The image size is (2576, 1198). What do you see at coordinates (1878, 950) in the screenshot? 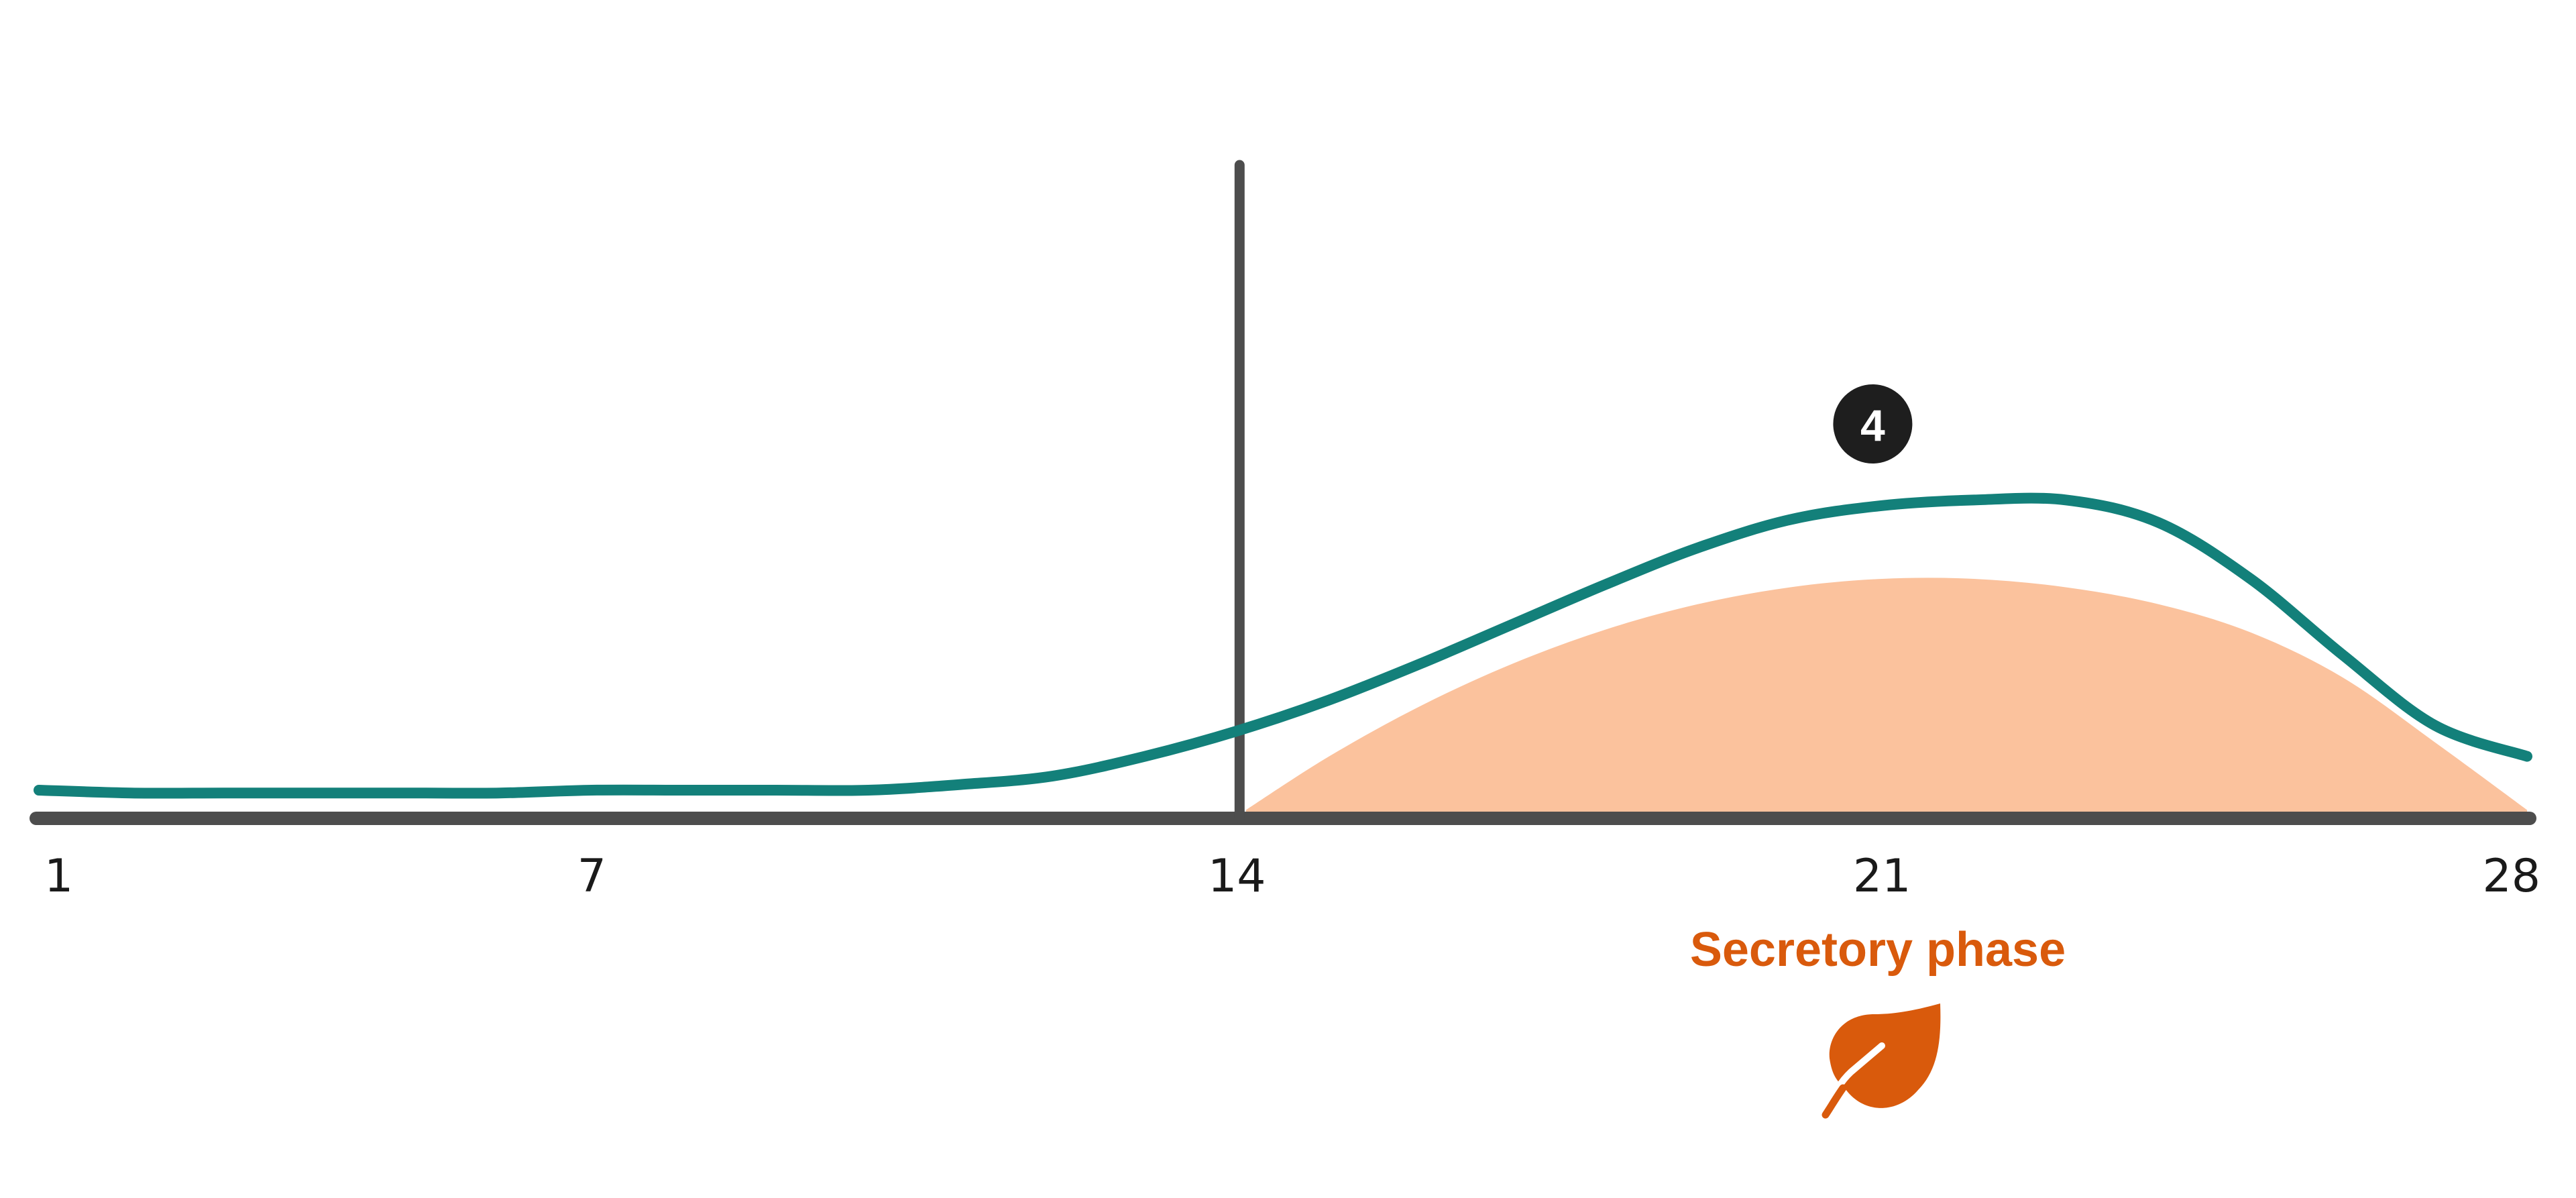
I see `phase-label: Secretory phase` at bounding box center [1878, 950].